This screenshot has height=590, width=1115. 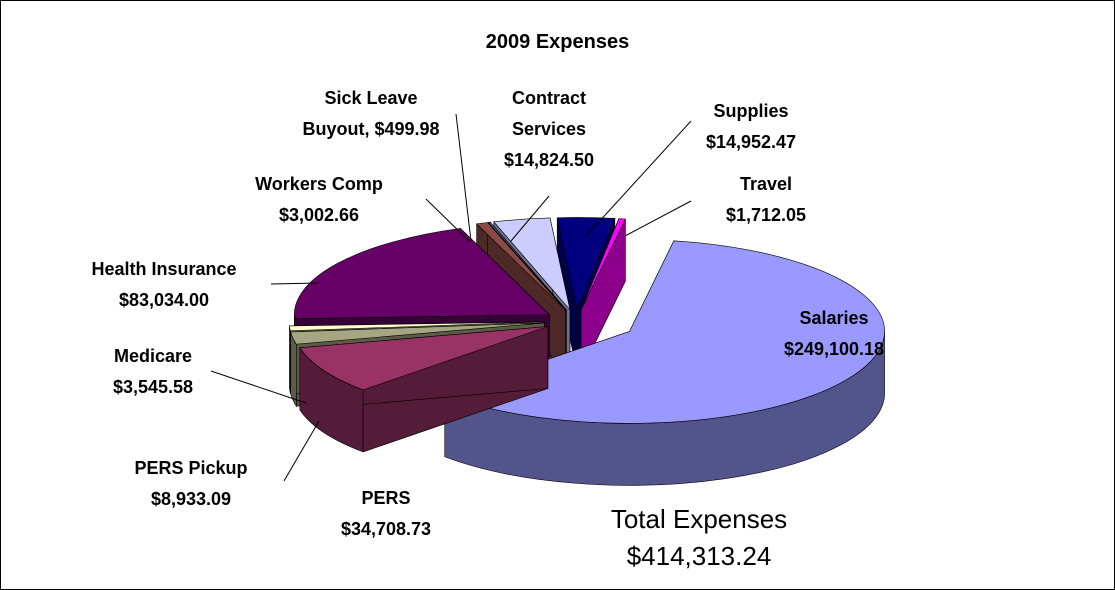 What do you see at coordinates (834, 334) in the screenshot?
I see `data-label: Salaries $249,100.18` at bounding box center [834, 334].